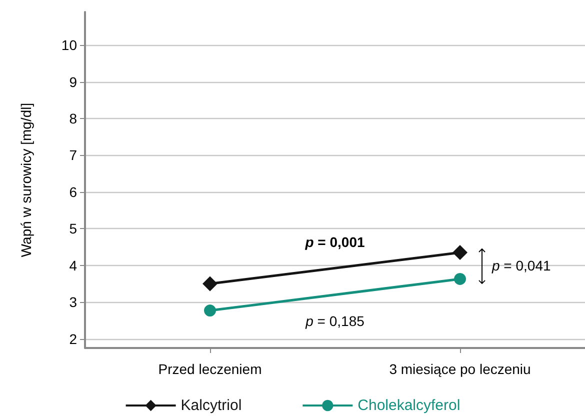 The height and width of the screenshot is (418, 585). I want to click on y-tick-label: 3, so click(73, 302).